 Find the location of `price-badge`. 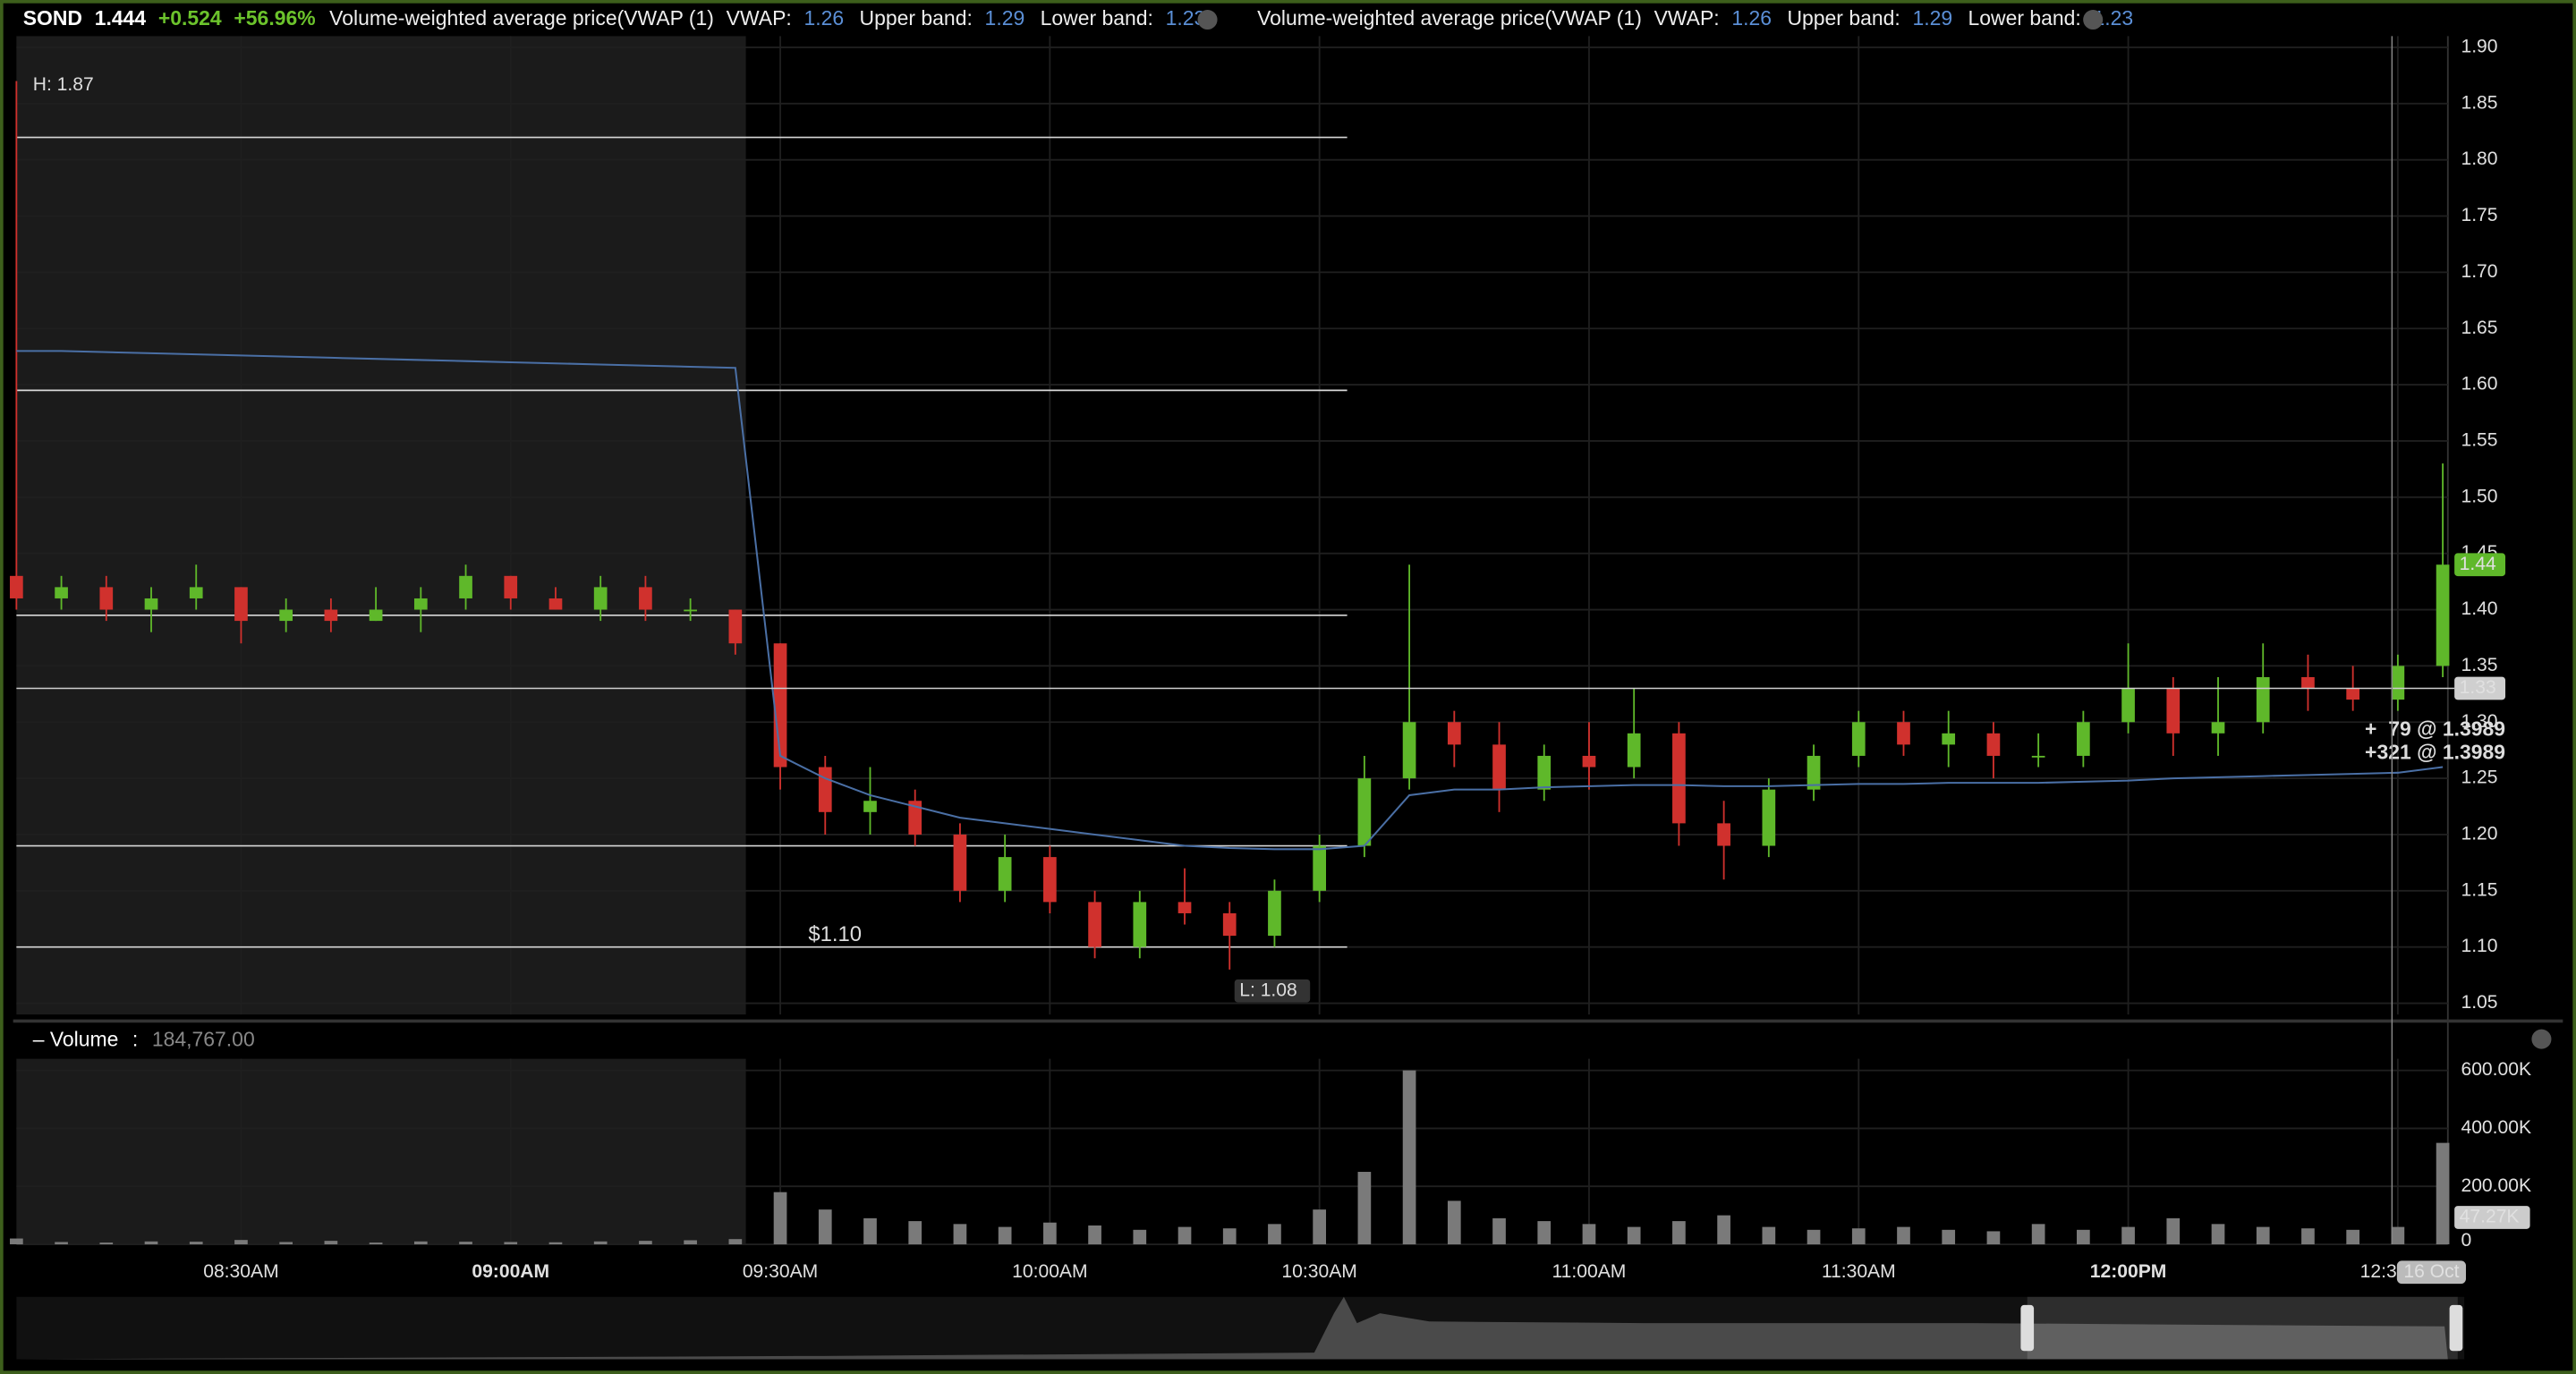

price-badge is located at coordinates (2480, 688).